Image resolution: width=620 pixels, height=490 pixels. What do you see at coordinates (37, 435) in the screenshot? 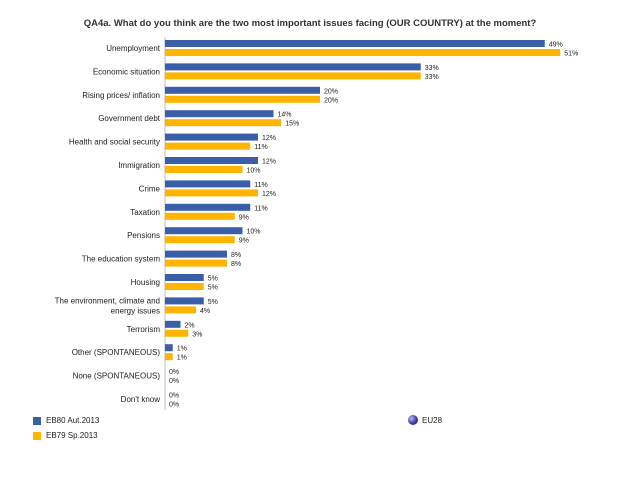
I see `legend-swatch-eb79` at bounding box center [37, 435].